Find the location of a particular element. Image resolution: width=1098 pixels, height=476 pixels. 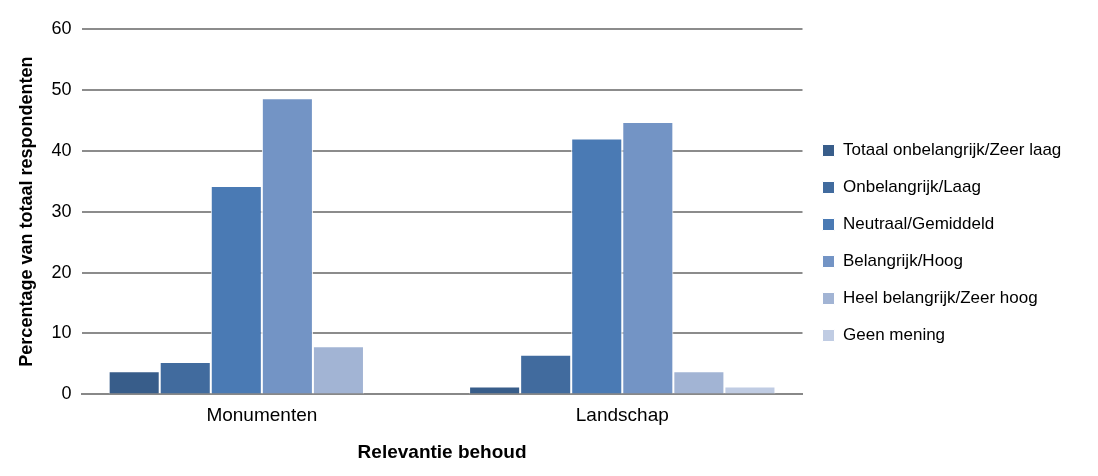

y-tick-label: 40 is located at coordinates (61, 149).